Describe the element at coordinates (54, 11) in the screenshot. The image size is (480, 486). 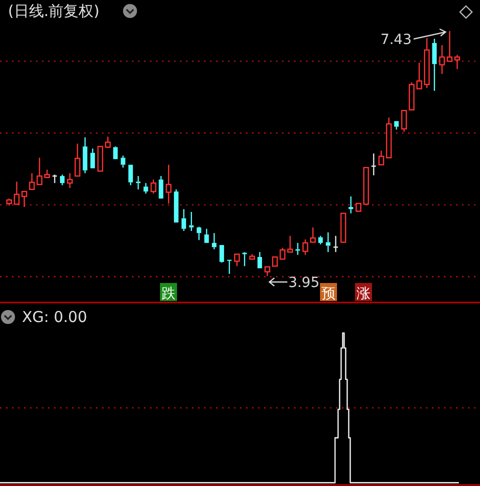
I see `chart-title: (日线.前复权)` at that location.